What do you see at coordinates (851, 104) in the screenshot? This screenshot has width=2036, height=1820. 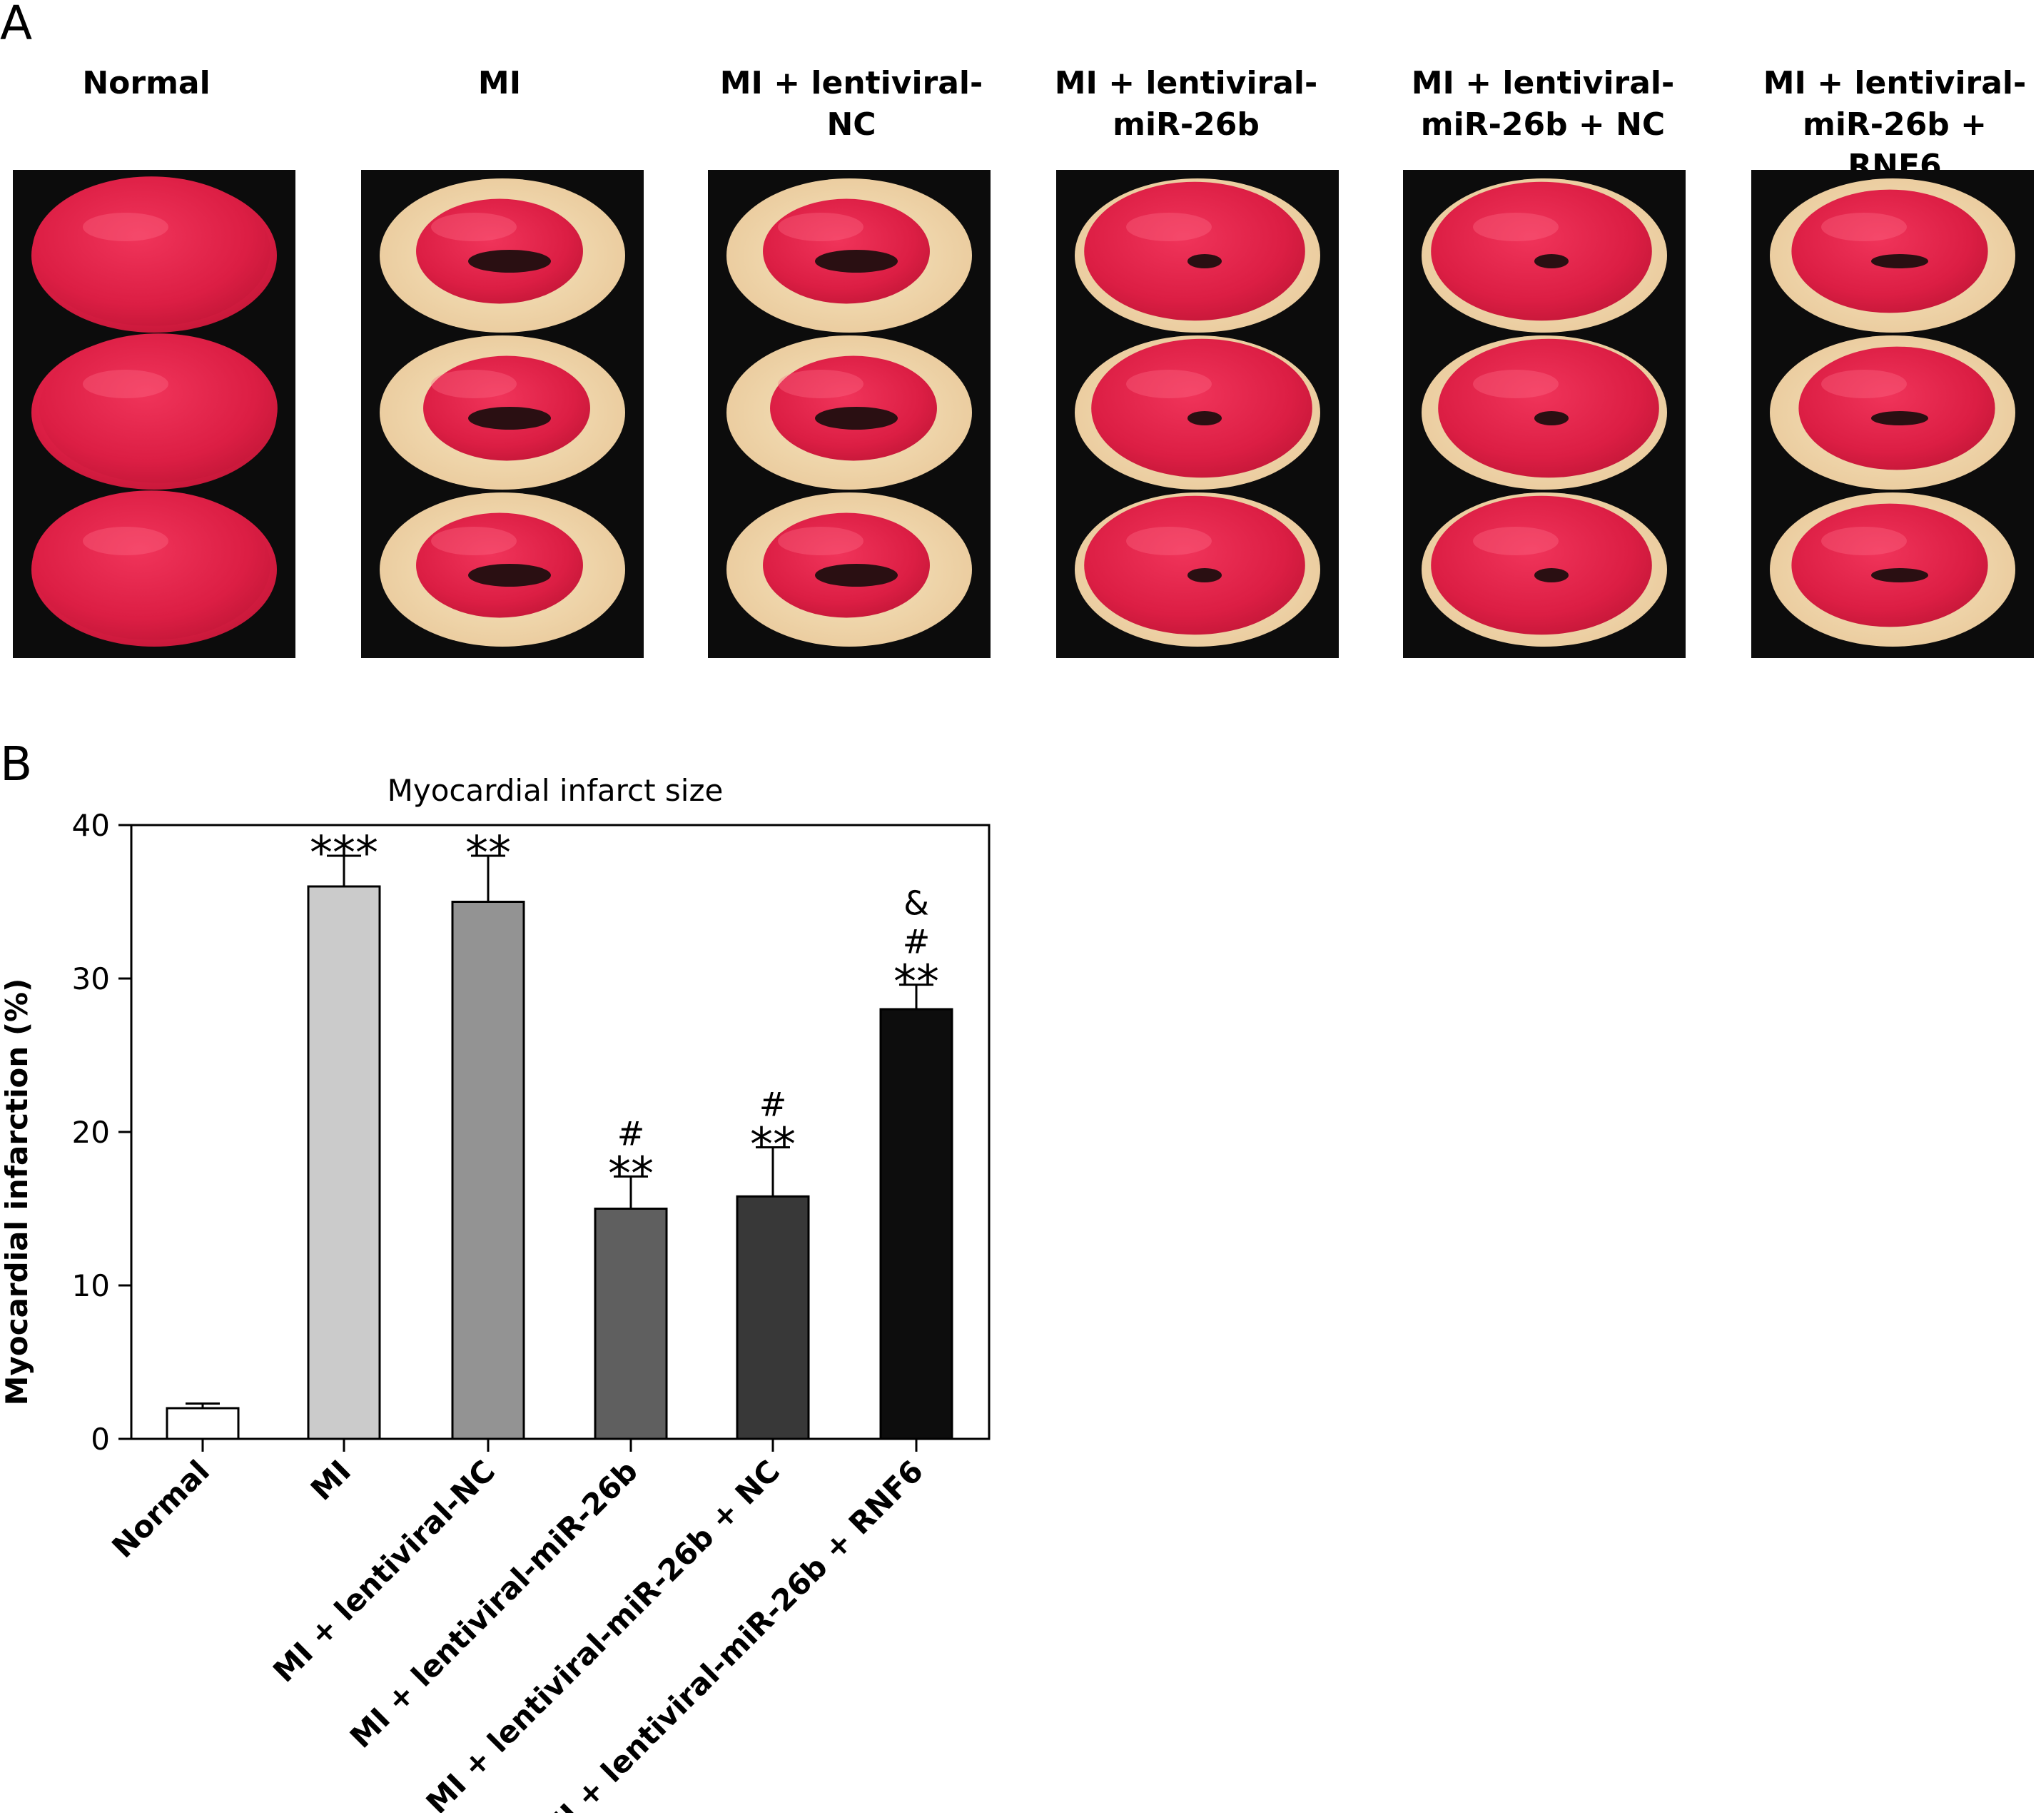 I see `group-label-mi-lentiviral-nc: MI + lentiviral-NC` at bounding box center [851, 104].